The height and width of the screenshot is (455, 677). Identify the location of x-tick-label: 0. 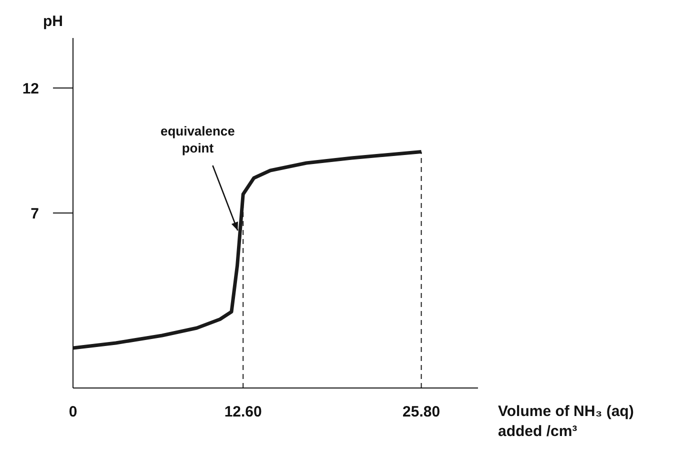
(73, 412).